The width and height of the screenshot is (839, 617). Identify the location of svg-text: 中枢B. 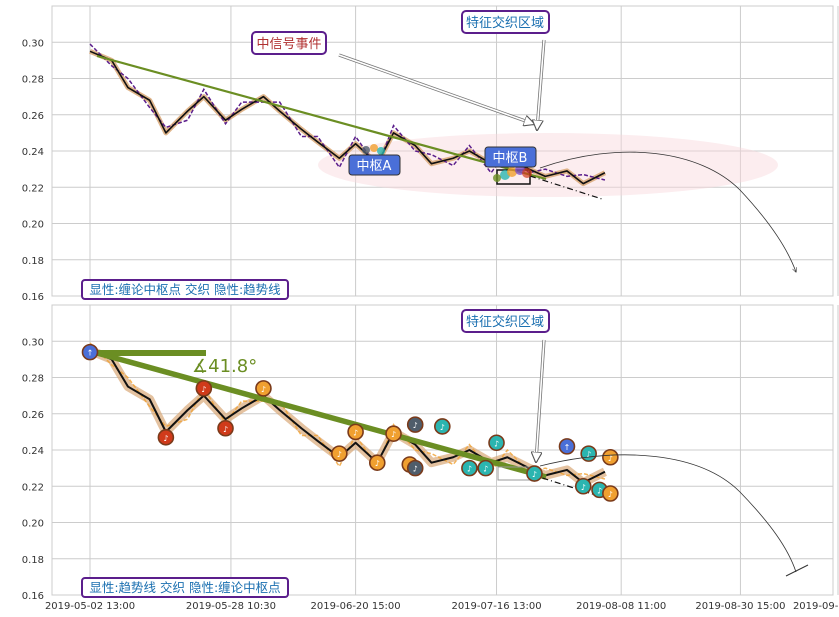
(510, 158).